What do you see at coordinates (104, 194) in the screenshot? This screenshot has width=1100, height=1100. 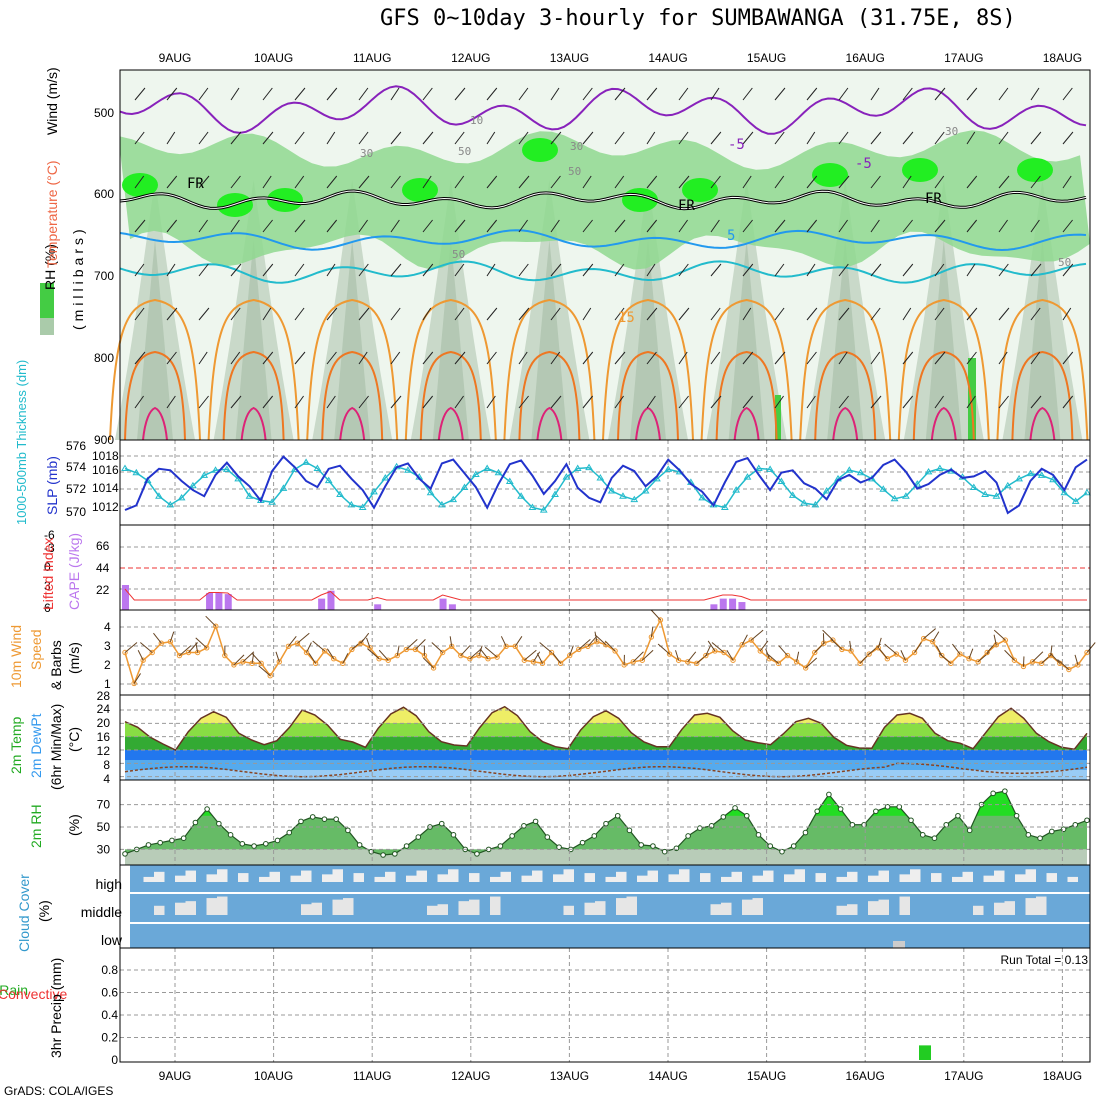 I see `upper-ytick: 600` at bounding box center [104, 194].